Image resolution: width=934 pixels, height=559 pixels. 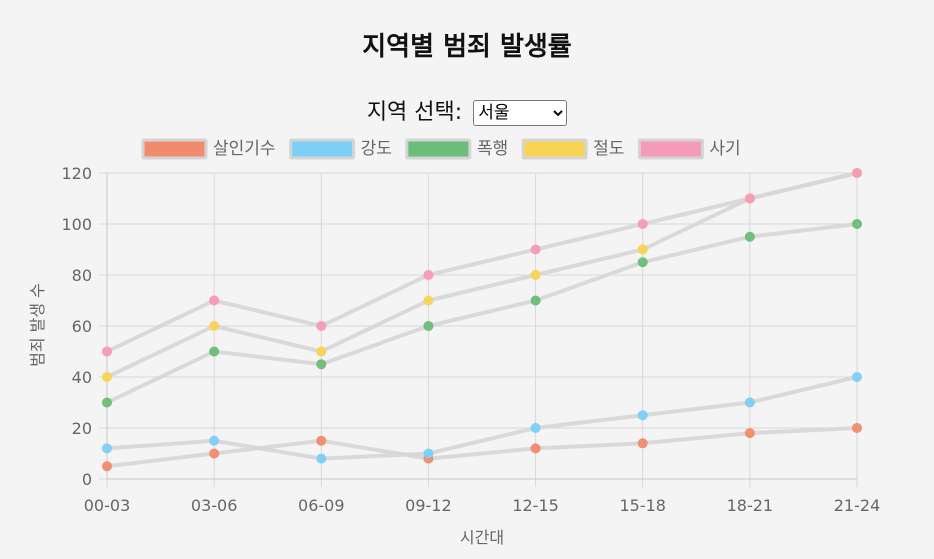 What do you see at coordinates (467, 47) in the screenshot?
I see `page-title: 지역별 범죄 발생률` at bounding box center [467, 47].